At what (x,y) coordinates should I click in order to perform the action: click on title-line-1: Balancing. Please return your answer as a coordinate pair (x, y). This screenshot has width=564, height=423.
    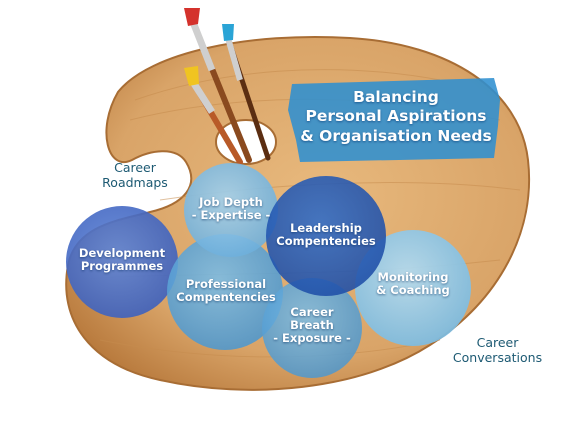
    Looking at the image, I should click on (396, 97).